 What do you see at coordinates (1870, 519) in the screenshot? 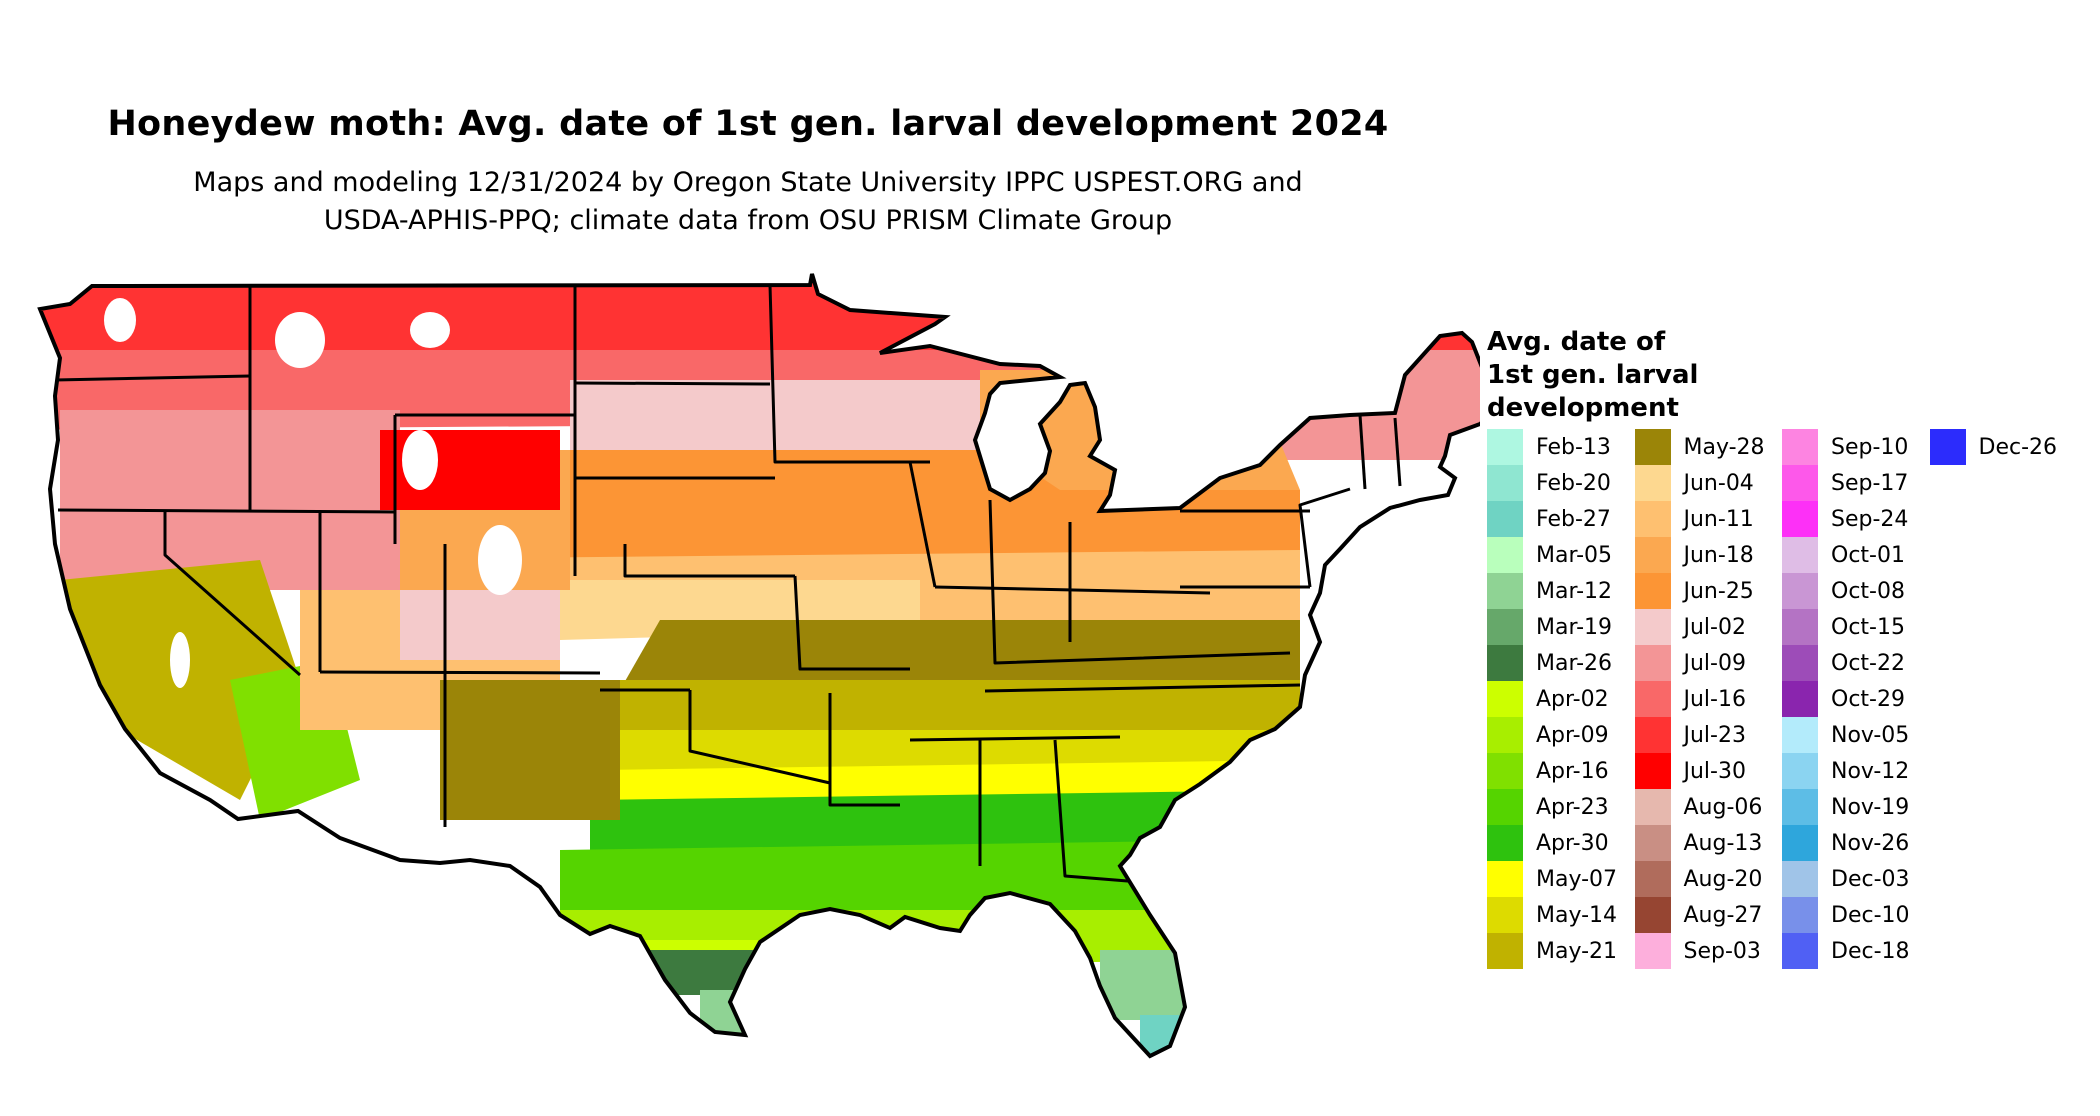
I see `legend-label: Sep-24` at bounding box center [1870, 519].